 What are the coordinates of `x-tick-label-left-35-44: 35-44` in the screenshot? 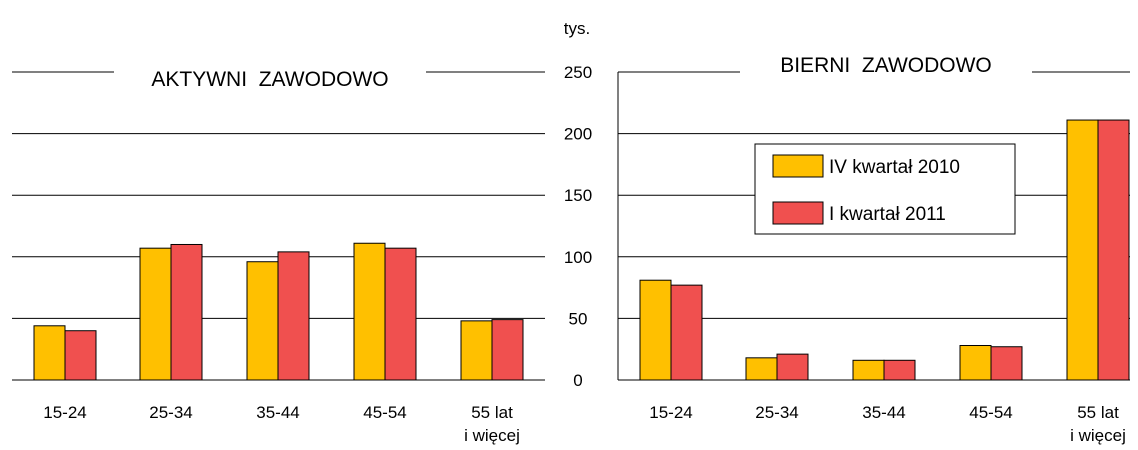 It's located at (277, 412).